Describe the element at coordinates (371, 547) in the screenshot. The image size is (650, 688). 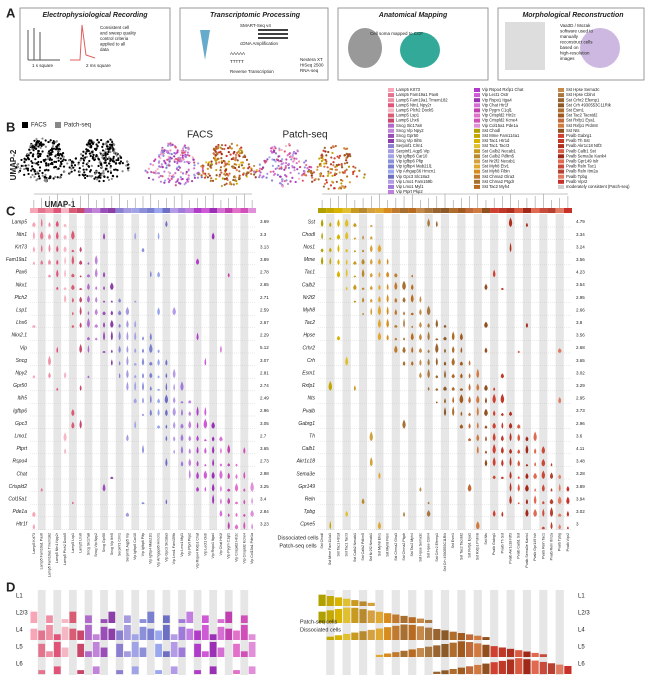
I see `column-label: Sst Nr2f2 Necab1` at that location.